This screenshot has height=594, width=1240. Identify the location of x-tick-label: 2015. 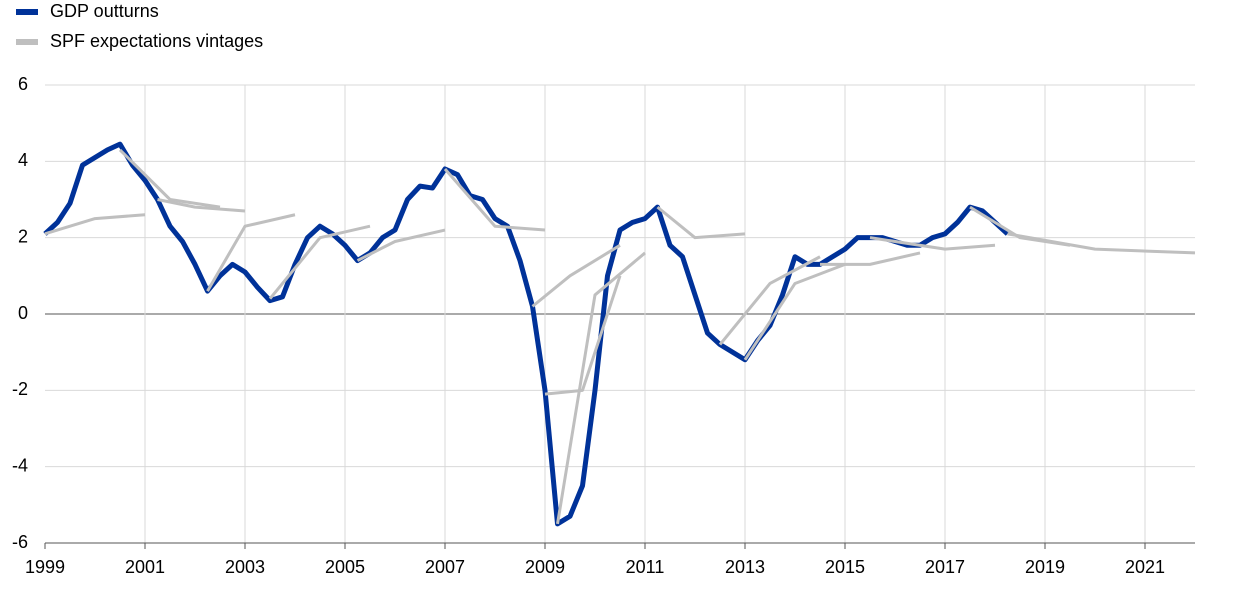
(845, 567).